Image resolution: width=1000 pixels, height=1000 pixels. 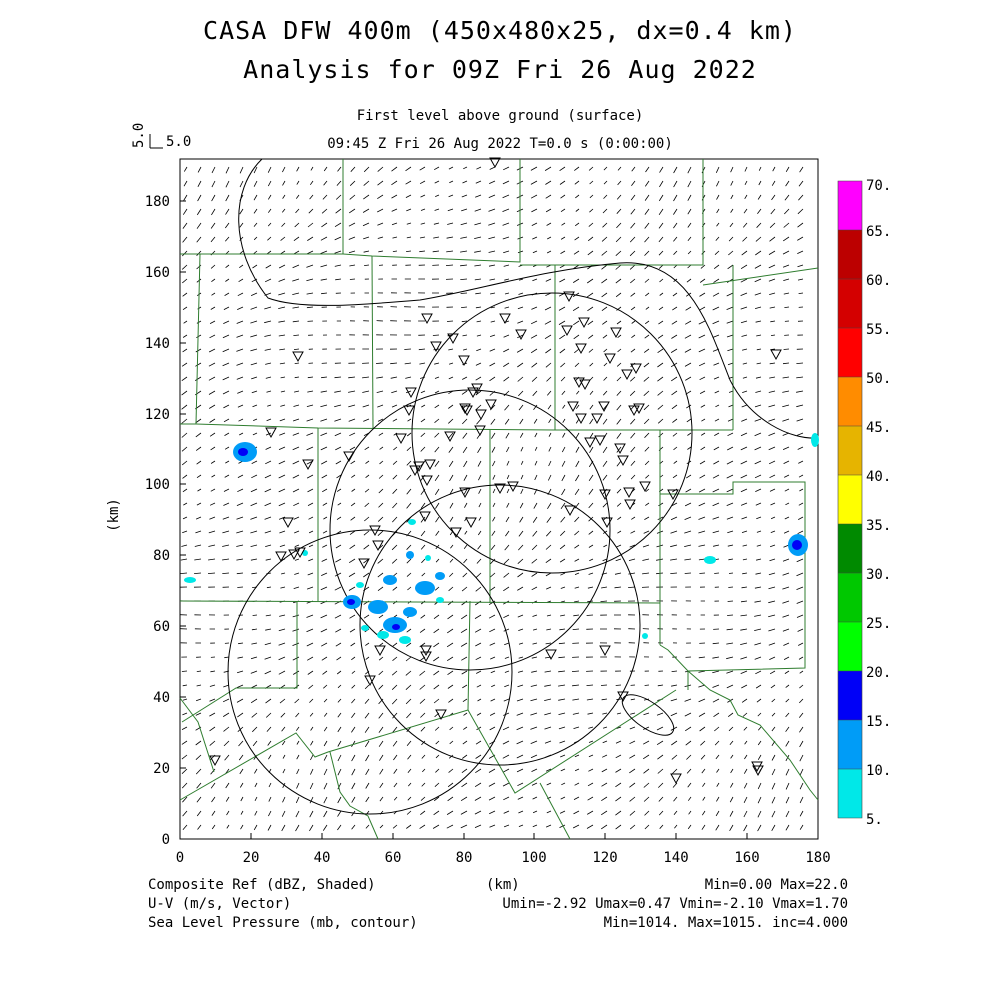 What do you see at coordinates (501, 538) in the screenshot?
I see `reflectivity-echoes` at bounding box center [501, 538].